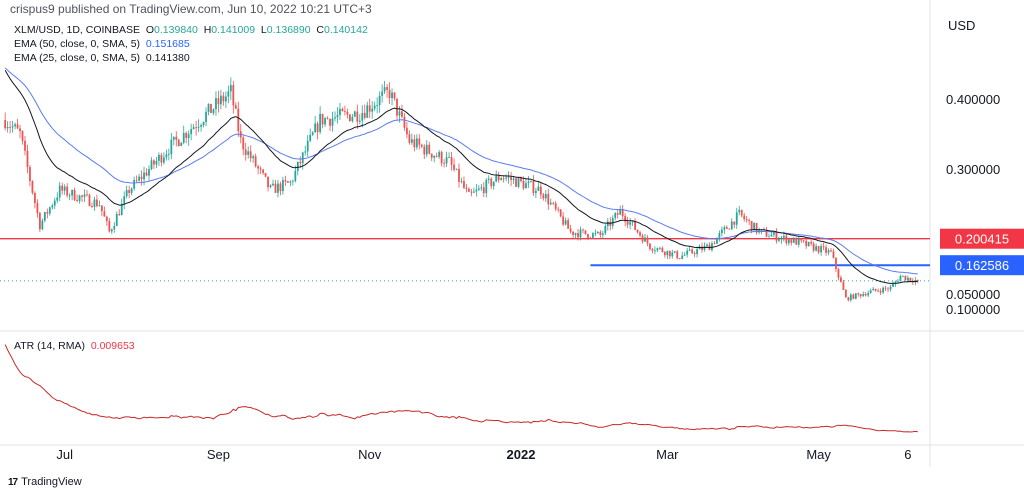 This screenshot has width=1024, height=495. What do you see at coordinates (64, 454) in the screenshot?
I see `time-tick-label: Jul` at bounding box center [64, 454].